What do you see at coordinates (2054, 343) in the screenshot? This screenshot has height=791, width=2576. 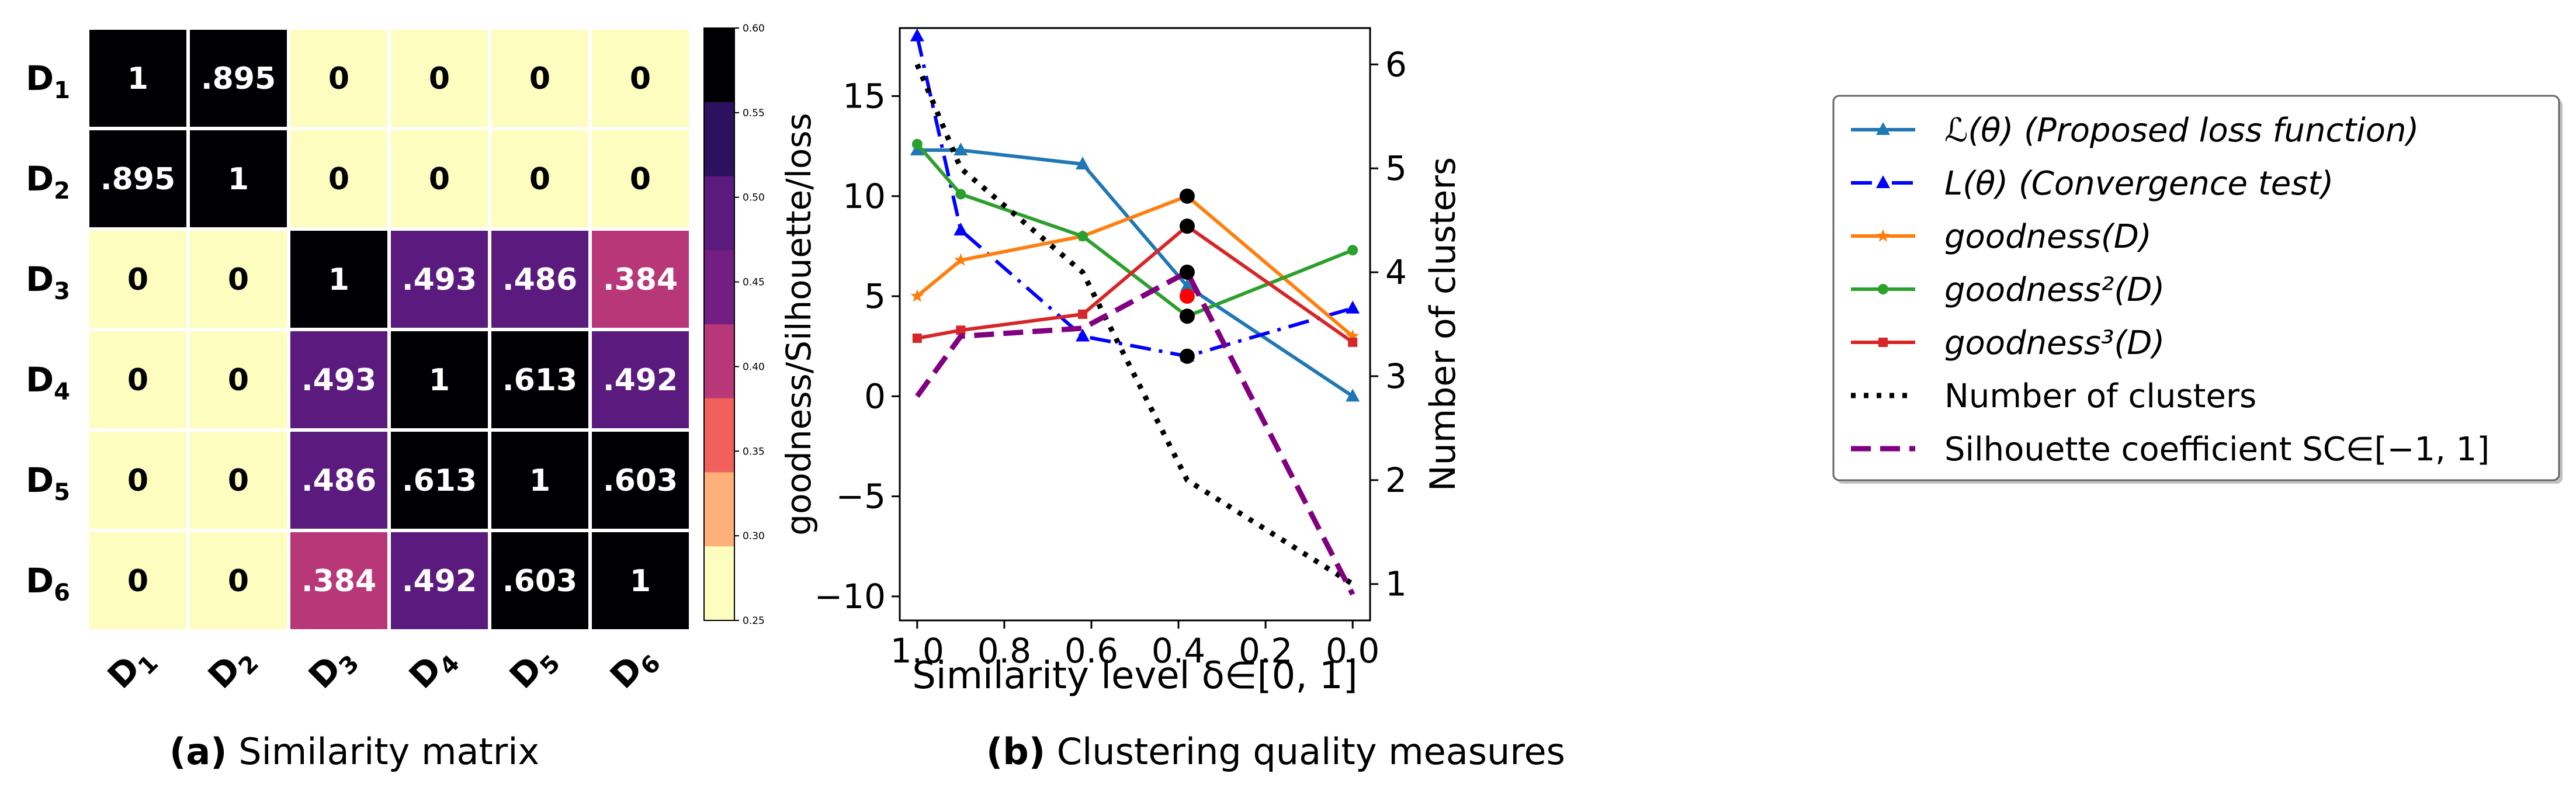 I see `legend-label: goodness³(D)` at bounding box center [2054, 343].